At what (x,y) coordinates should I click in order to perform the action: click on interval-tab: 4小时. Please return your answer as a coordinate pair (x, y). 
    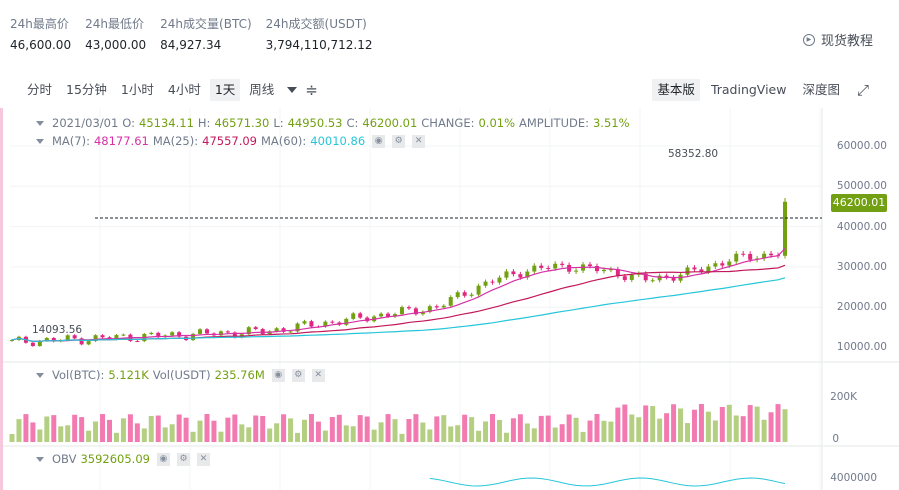
    Looking at the image, I should click on (184, 89).